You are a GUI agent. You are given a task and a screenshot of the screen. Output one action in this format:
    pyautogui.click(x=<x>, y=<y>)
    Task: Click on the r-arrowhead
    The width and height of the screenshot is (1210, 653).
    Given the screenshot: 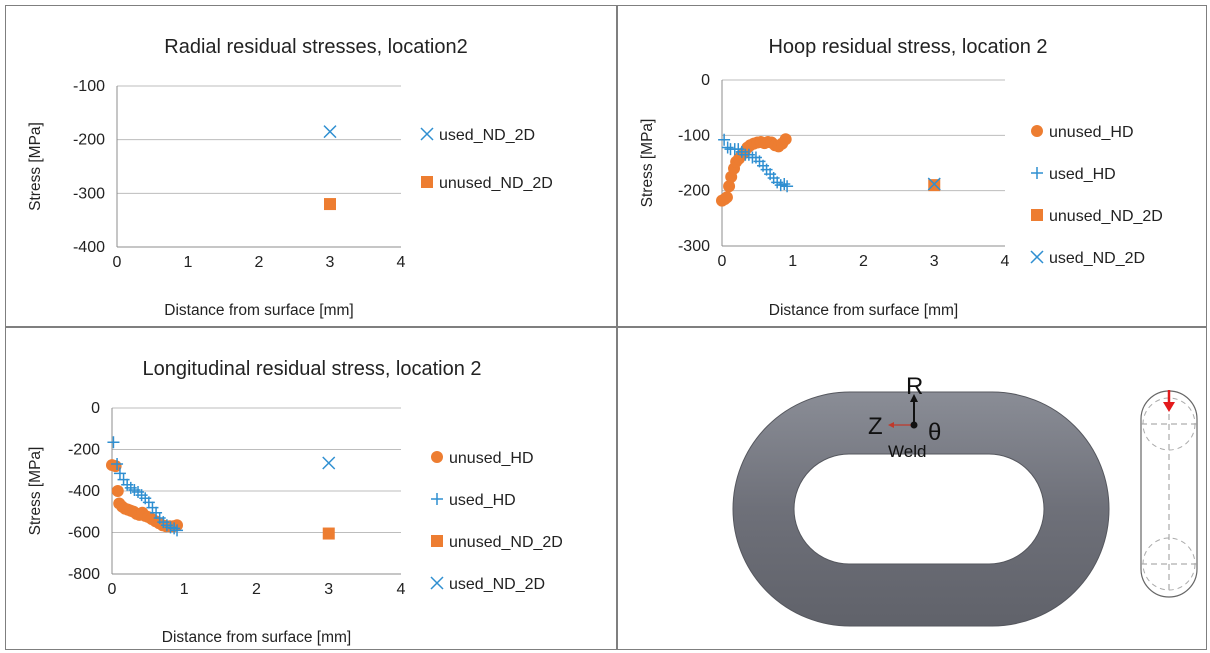 What is the action you would take?
    pyautogui.click(x=914, y=398)
    